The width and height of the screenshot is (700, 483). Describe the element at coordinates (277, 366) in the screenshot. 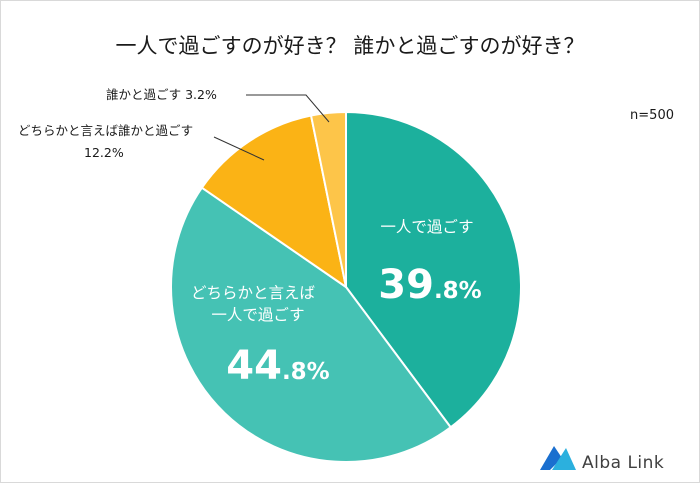

I see `slice-value-rather-solo: 44.8%` at that location.